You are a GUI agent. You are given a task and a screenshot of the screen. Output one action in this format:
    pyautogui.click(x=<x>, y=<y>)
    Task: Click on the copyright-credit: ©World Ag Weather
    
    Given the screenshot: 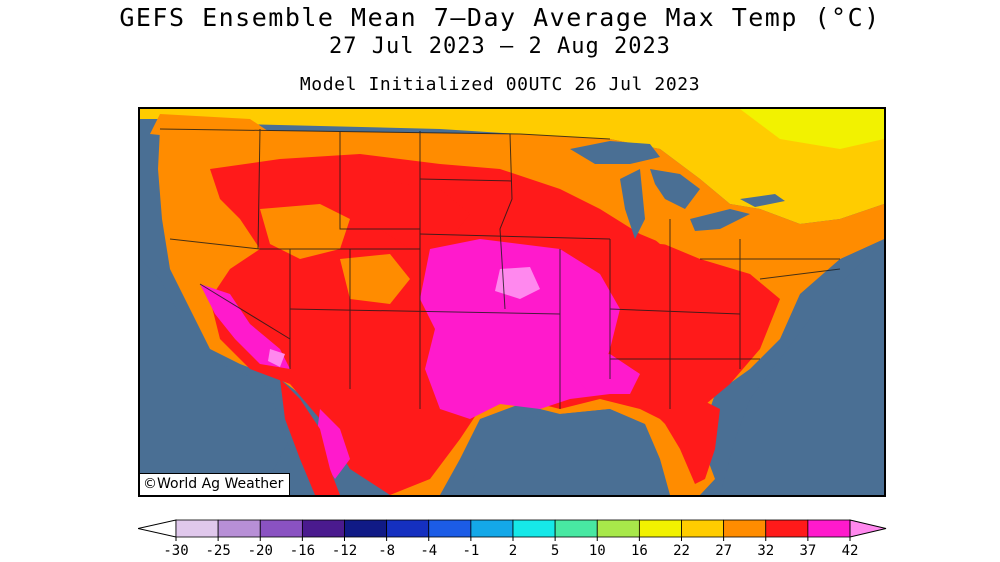 What is the action you would take?
    pyautogui.click(x=215, y=484)
    